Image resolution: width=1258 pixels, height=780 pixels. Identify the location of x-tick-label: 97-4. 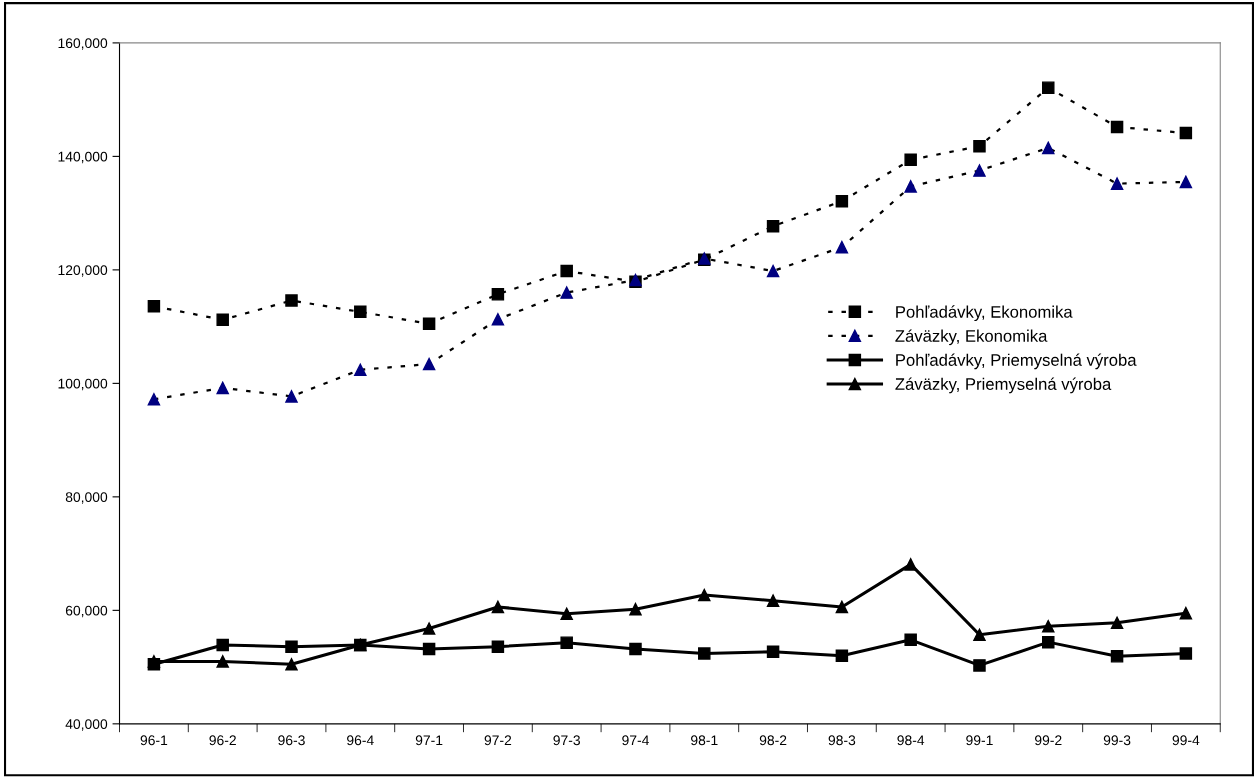
(635, 740).